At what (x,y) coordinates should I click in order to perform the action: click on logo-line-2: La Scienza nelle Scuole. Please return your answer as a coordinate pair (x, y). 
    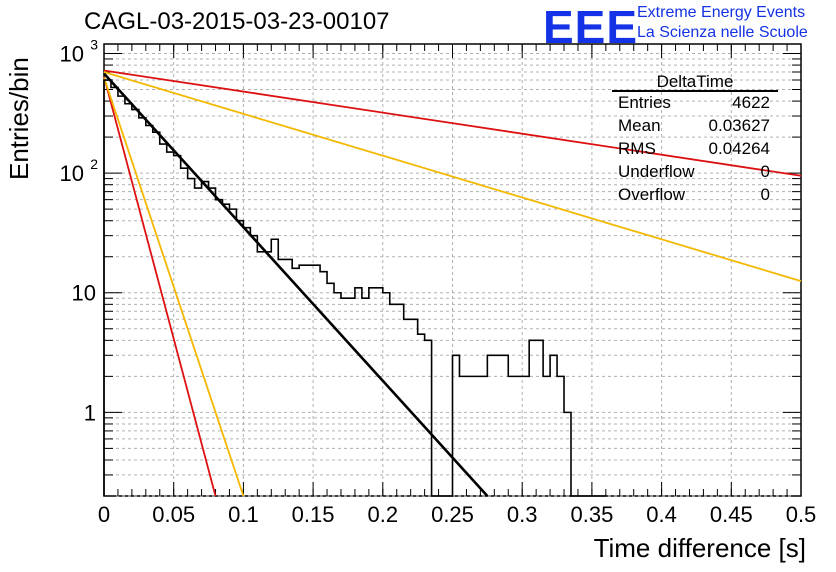
    Looking at the image, I should click on (722, 32).